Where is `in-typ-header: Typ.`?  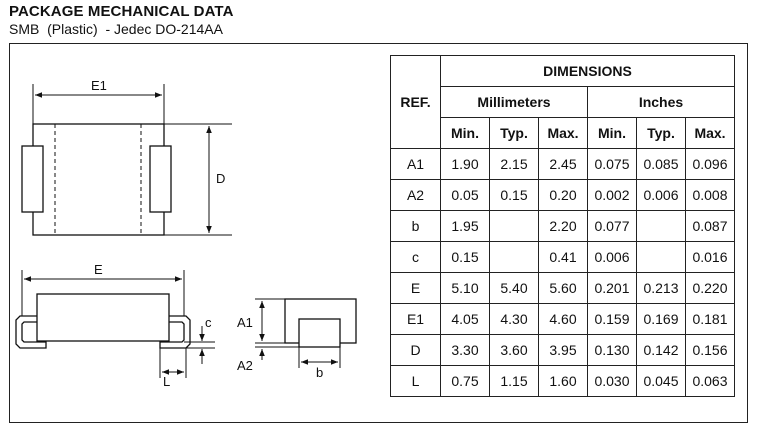 in-typ-header: Typ. is located at coordinates (661, 133).